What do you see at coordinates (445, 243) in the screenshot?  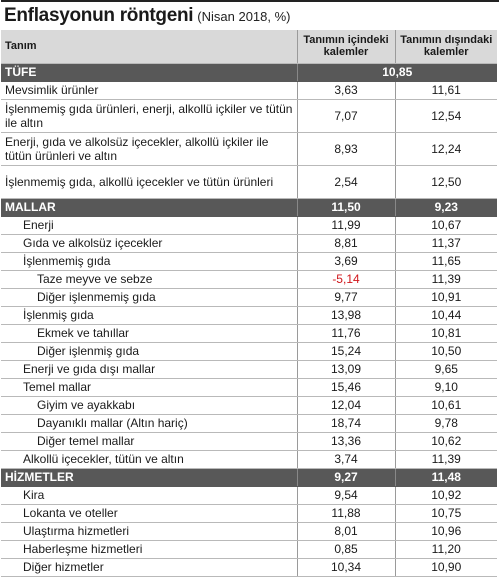 I see `row-value-outside: 11,37` at bounding box center [445, 243].